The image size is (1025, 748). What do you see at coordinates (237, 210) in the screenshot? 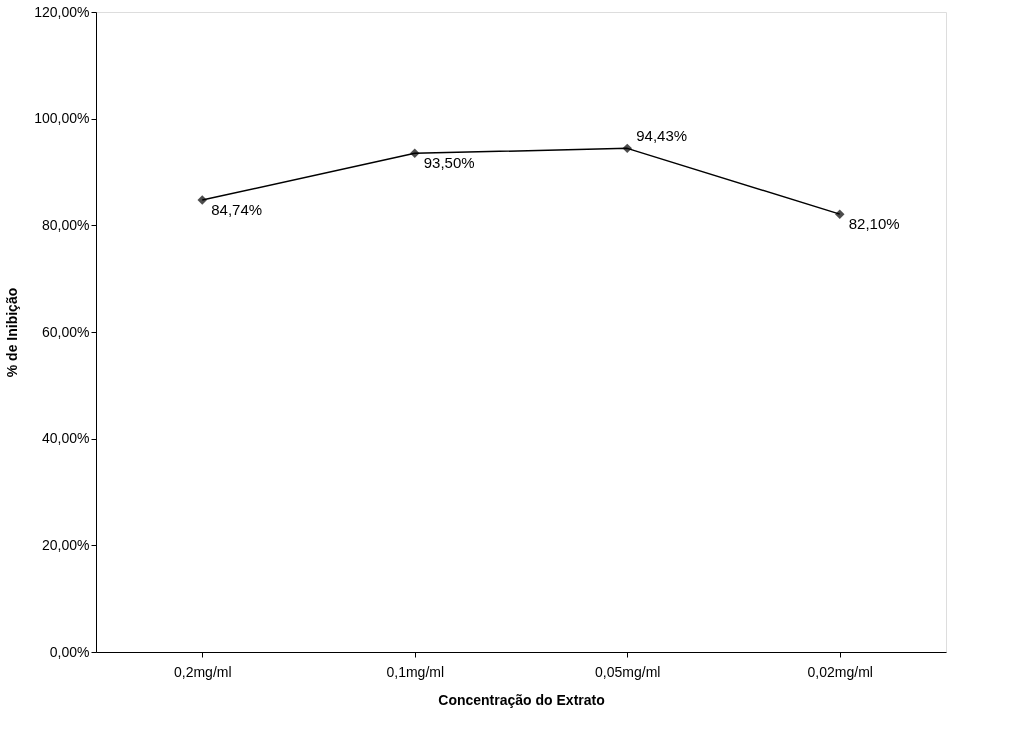
I see `data-label: 84,74%` at bounding box center [237, 210].